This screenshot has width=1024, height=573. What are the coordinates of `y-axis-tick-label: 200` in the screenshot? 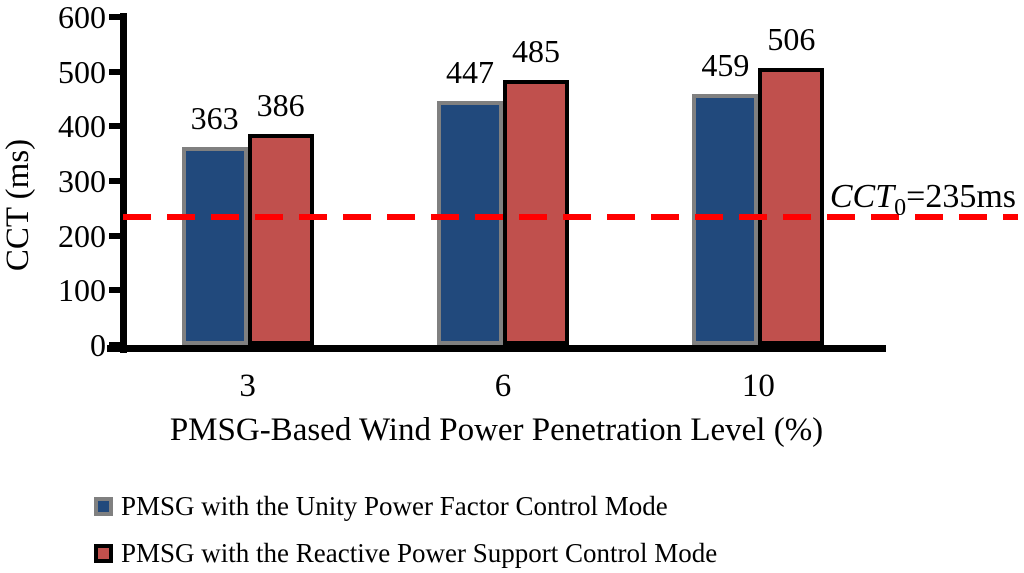 It's located at (82, 235).